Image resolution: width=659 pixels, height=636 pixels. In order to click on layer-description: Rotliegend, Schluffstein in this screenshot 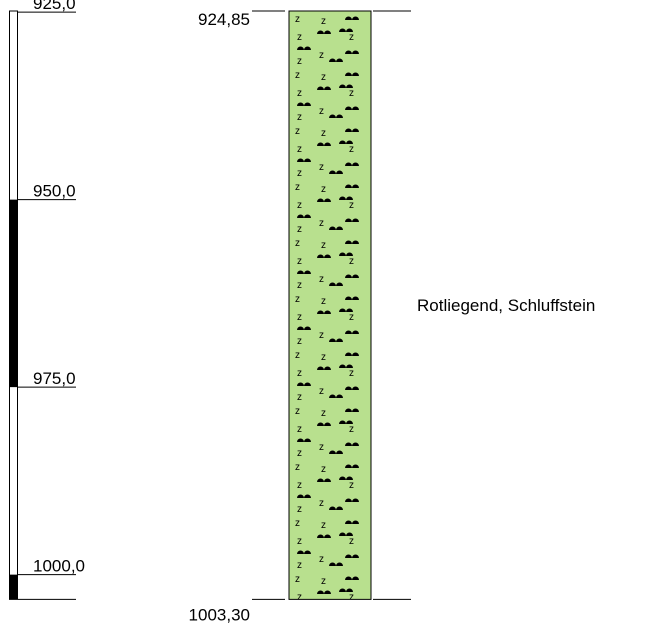, I will do `click(506, 305)`.